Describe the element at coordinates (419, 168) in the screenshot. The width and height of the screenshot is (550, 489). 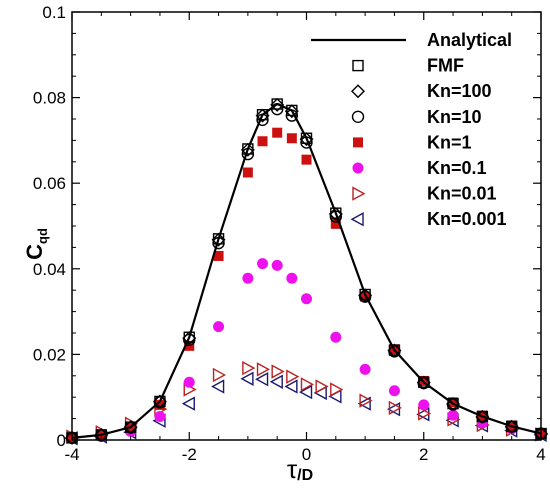
I see `legend-item-kn-0-1: Kn=0.1` at that location.